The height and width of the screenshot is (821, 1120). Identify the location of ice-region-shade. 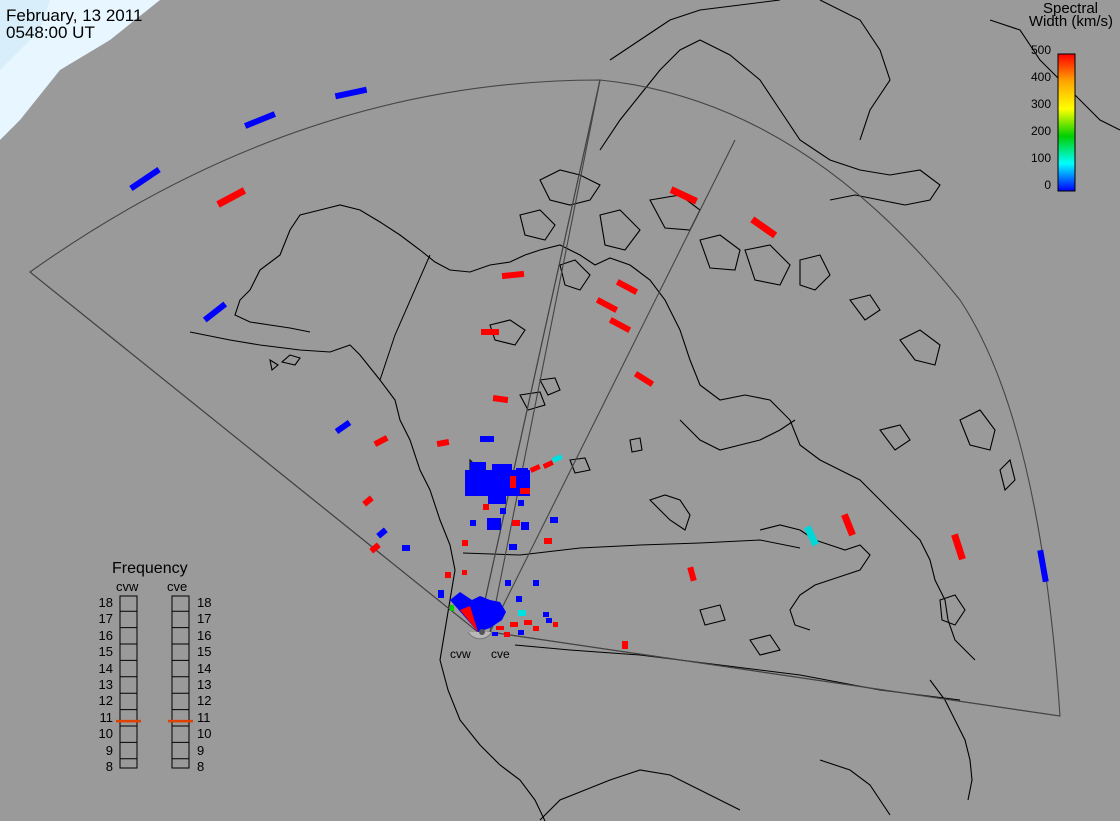
(25, 35).